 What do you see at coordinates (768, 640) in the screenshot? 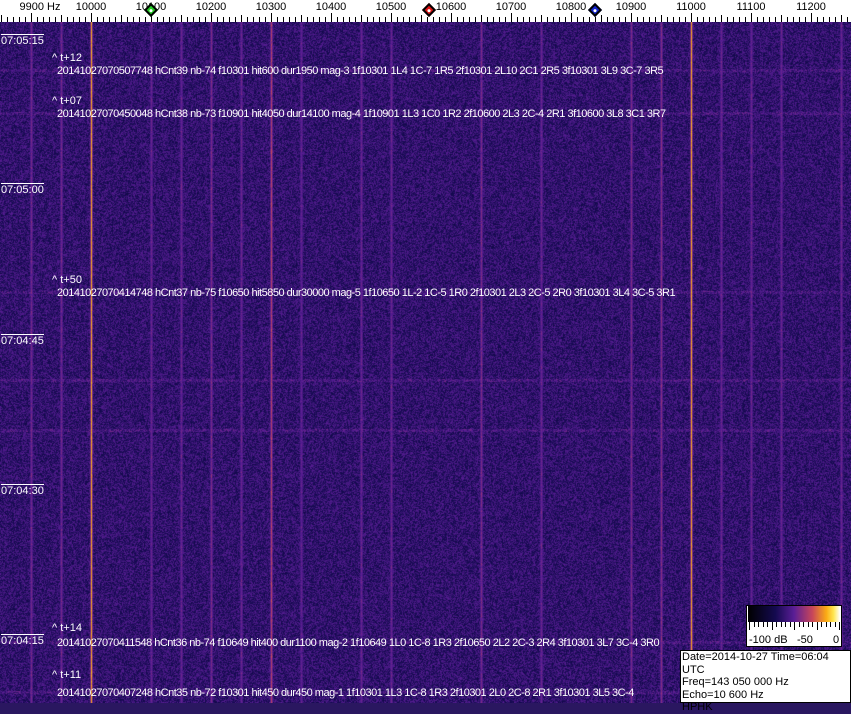
I see `colorbar-label: -100 dB` at bounding box center [768, 640].